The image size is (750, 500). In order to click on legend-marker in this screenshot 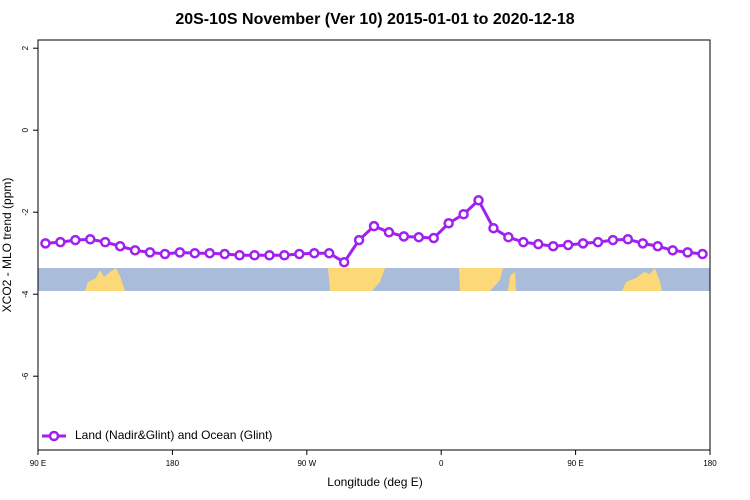, I will do `click(54, 436)`.